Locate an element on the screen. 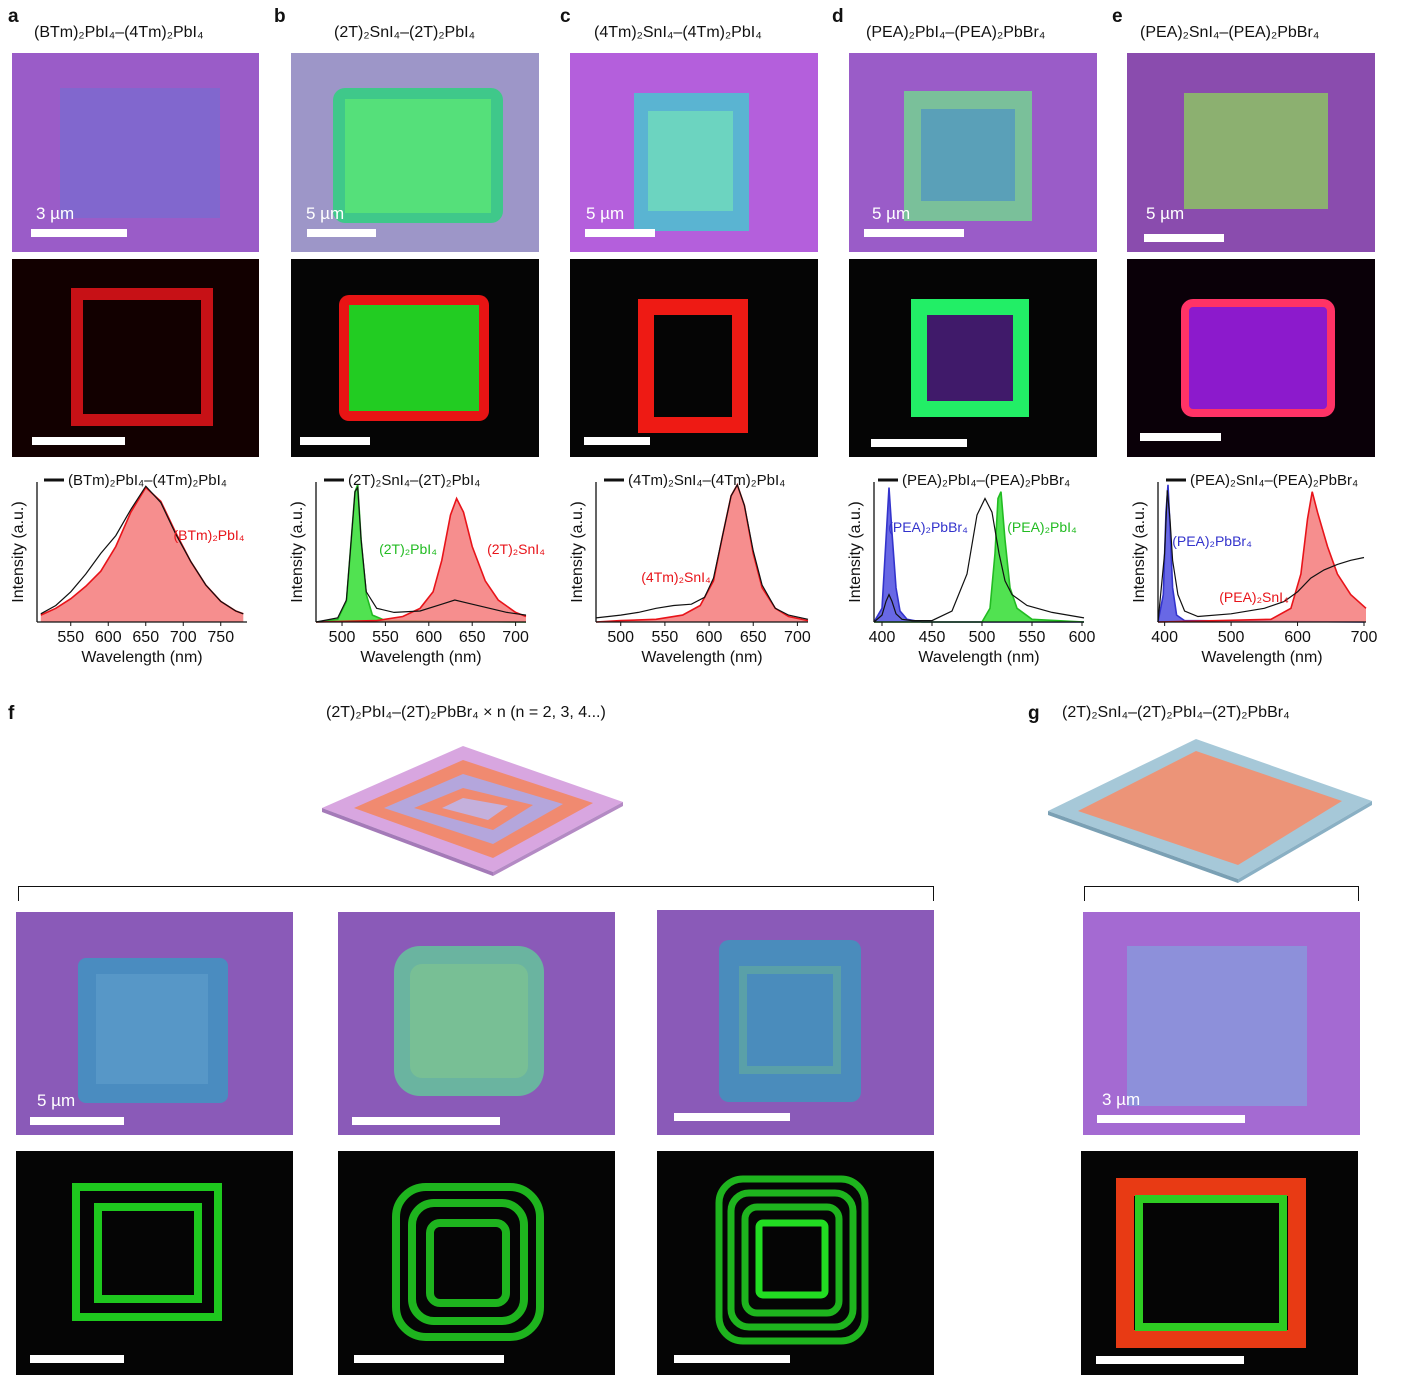 This screenshot has width=1412, height=1388. x-tick-label-c-600: 600 is located at coordinates (709, 637).